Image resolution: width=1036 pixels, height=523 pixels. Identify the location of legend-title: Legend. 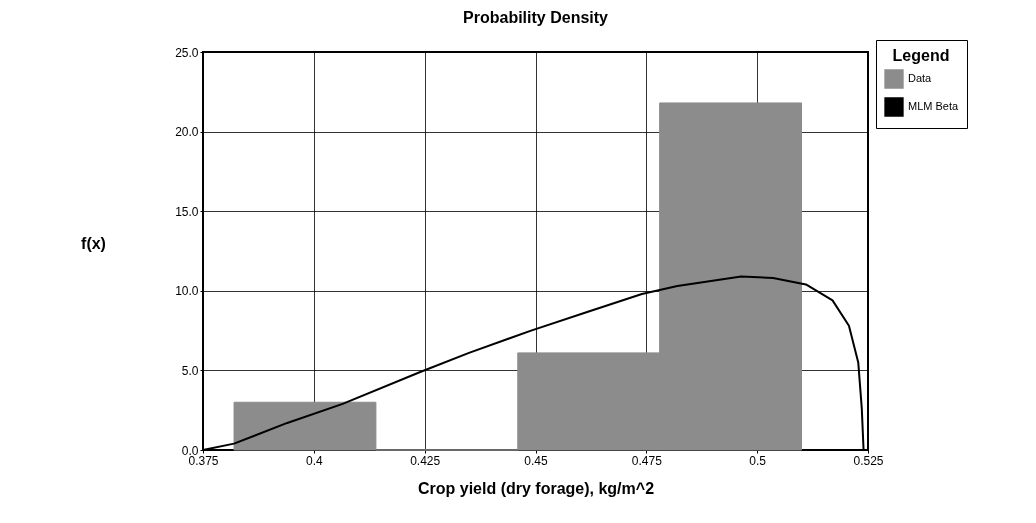
(921, 55).